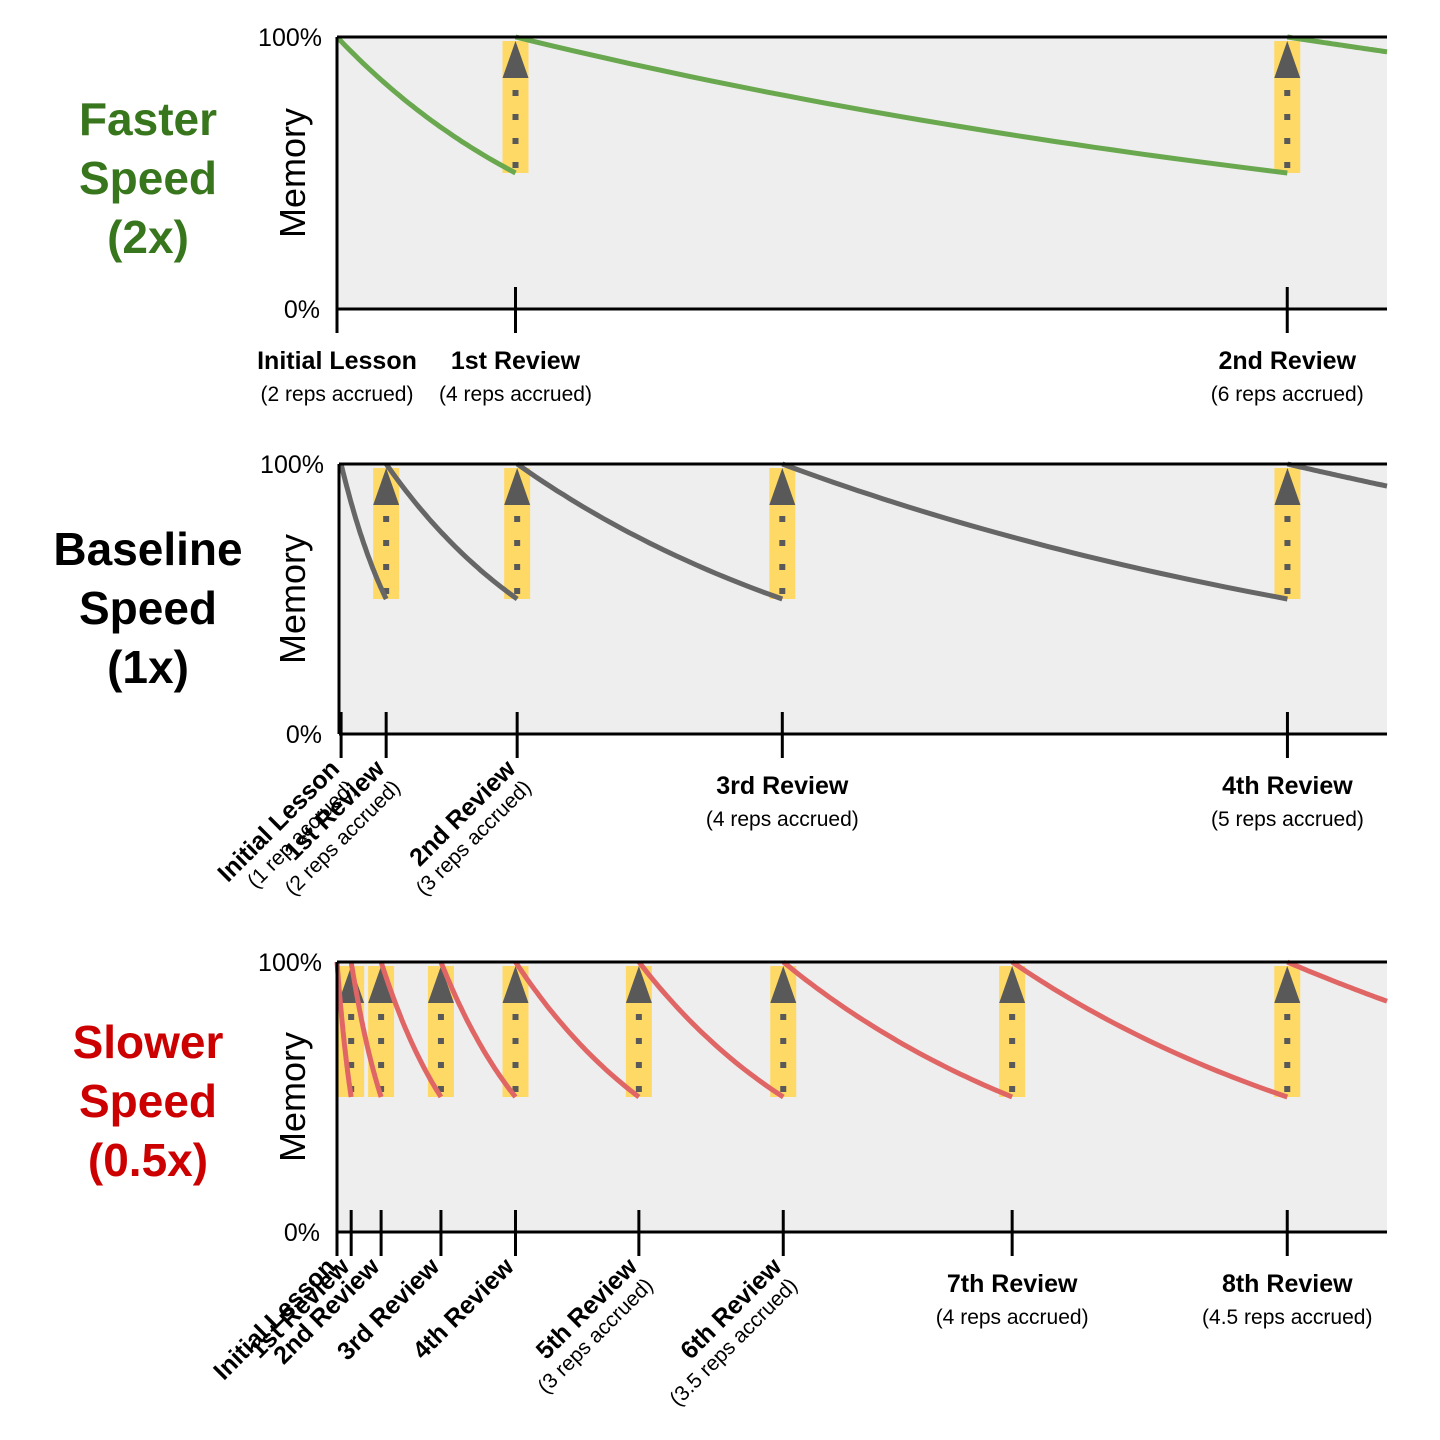 Image resolution: width=1440 pixels, height=1440 pixels. I want to click on event-label: Initial Lesson, so click(337, 361).